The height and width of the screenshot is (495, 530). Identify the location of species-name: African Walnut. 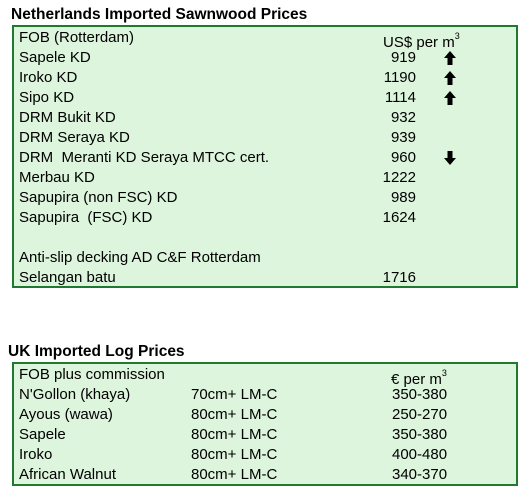
(67, 474).